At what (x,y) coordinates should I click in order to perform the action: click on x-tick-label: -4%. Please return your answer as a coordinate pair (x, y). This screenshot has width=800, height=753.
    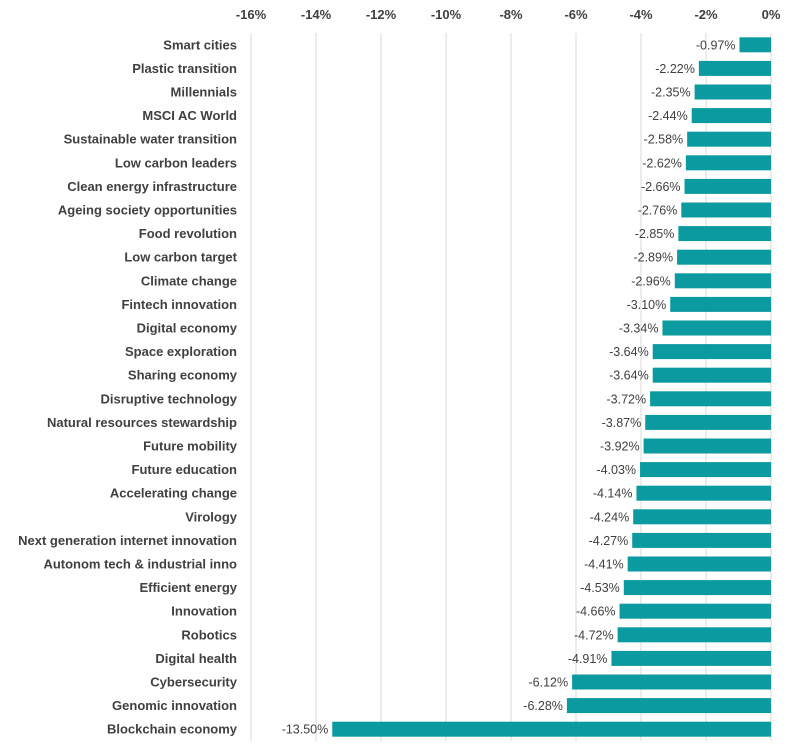
    Looking at the image, I should click on (641, 14).